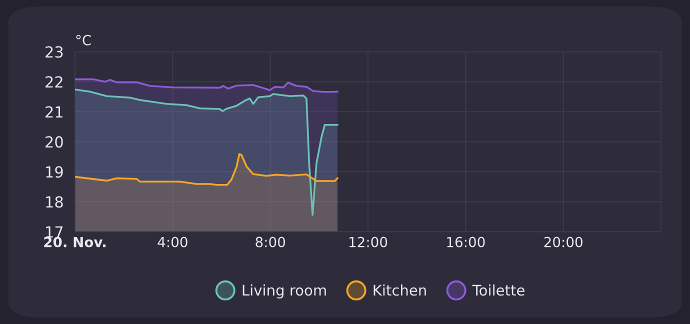 The width and height of the screenshot is (690, 324). Describe the element at coordinates (54, 202) in the screenshot. I see `y-tick-label: 18` at that location.